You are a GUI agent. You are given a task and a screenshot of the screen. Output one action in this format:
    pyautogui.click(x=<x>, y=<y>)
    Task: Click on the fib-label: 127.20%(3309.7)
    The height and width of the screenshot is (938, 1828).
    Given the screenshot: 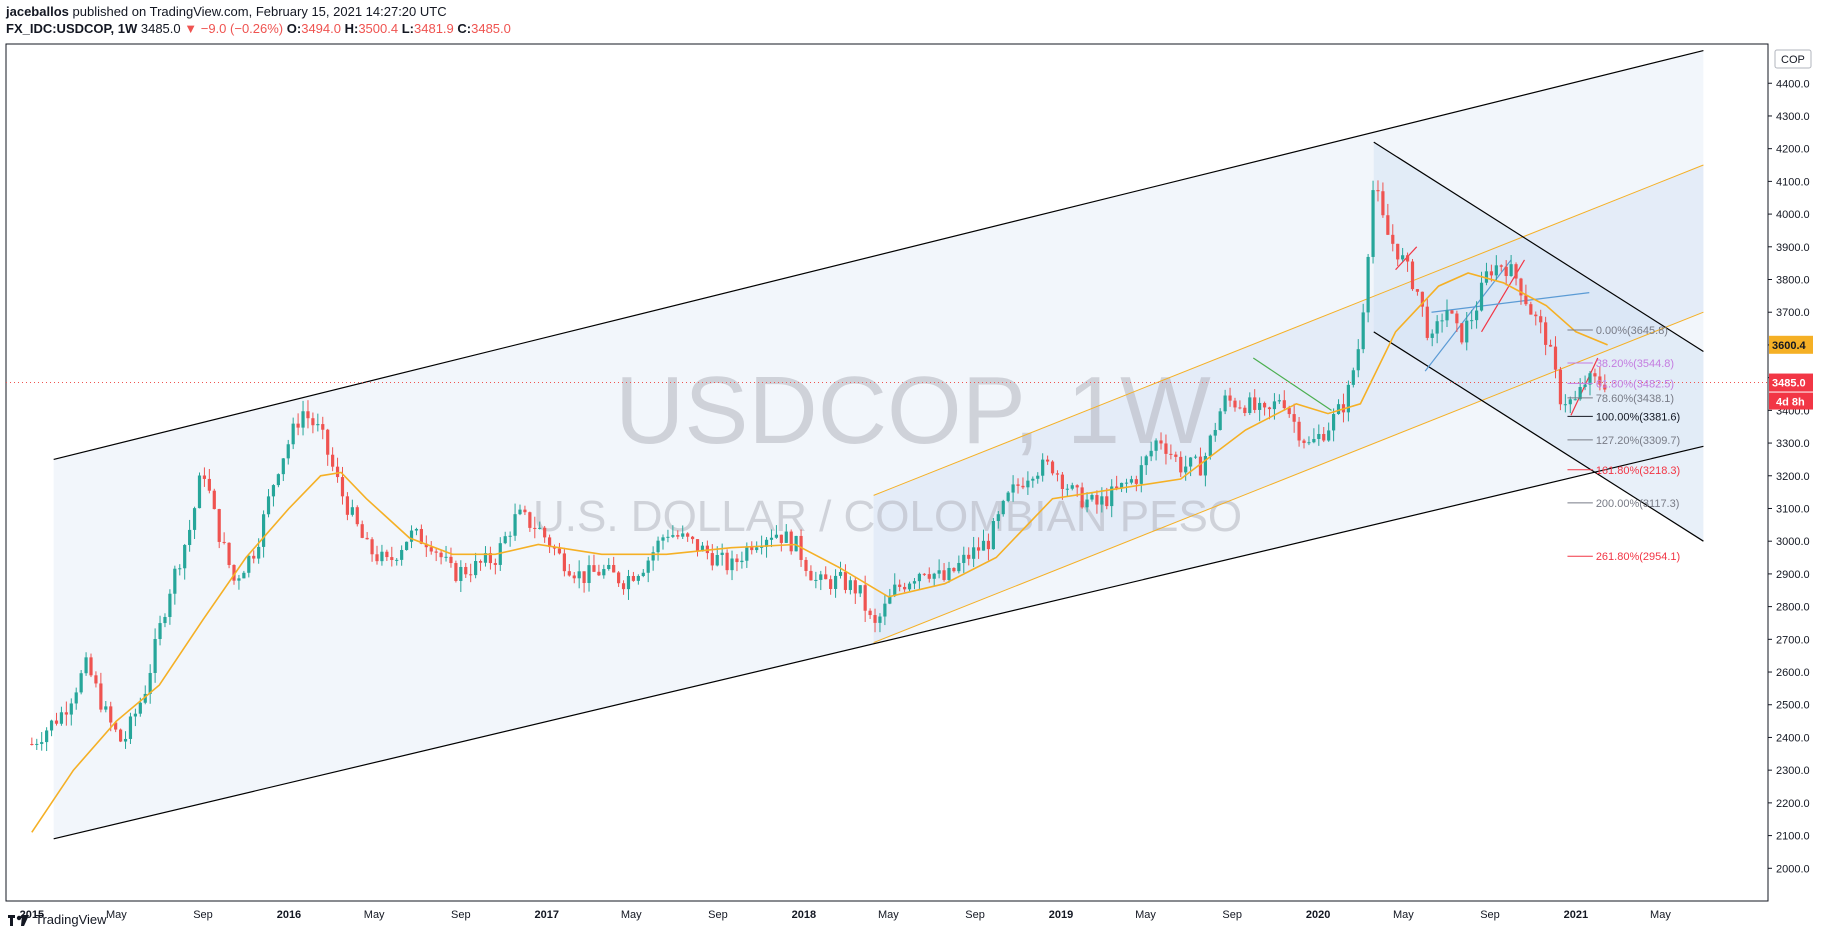 What is the action you would take?
    pyautogui.click(x=1638, y=441)
    